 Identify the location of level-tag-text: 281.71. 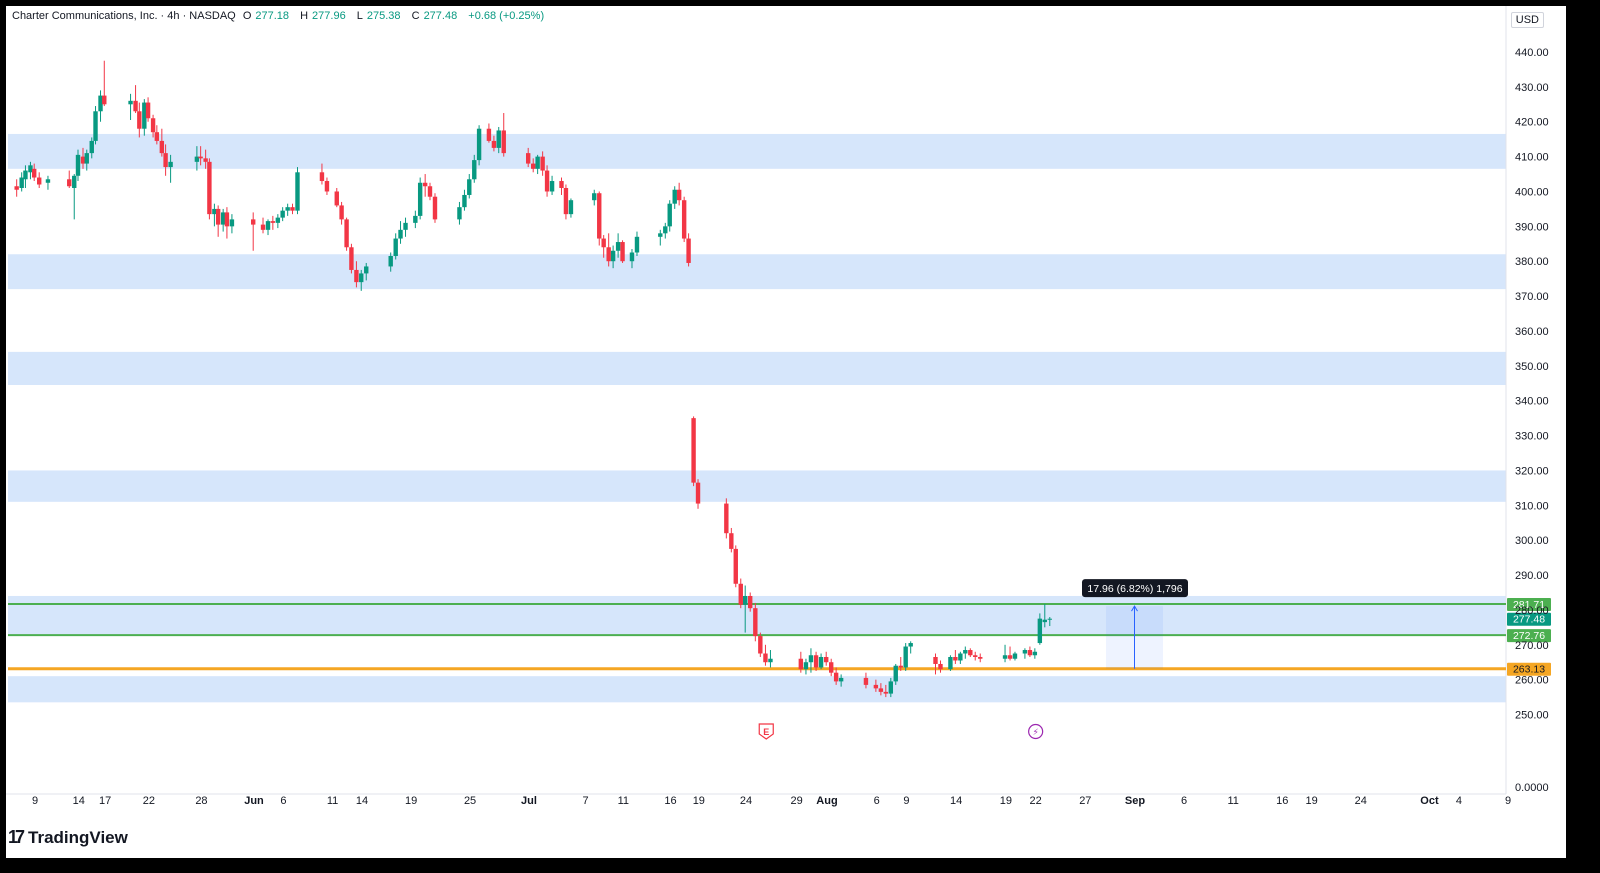
(1529, 605).